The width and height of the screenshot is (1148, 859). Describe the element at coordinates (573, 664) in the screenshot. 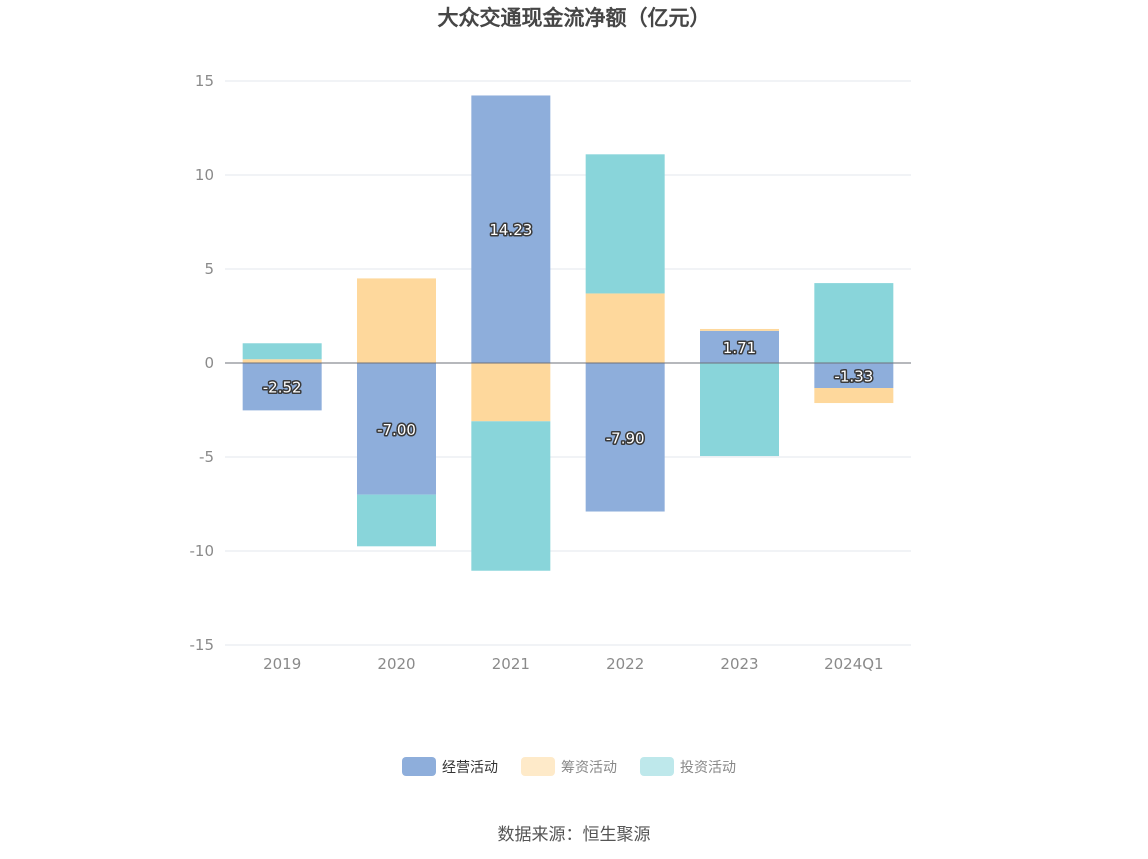

I see `x-axis: 2019 2020 2021 2022 2023 2024Q1` at that location.